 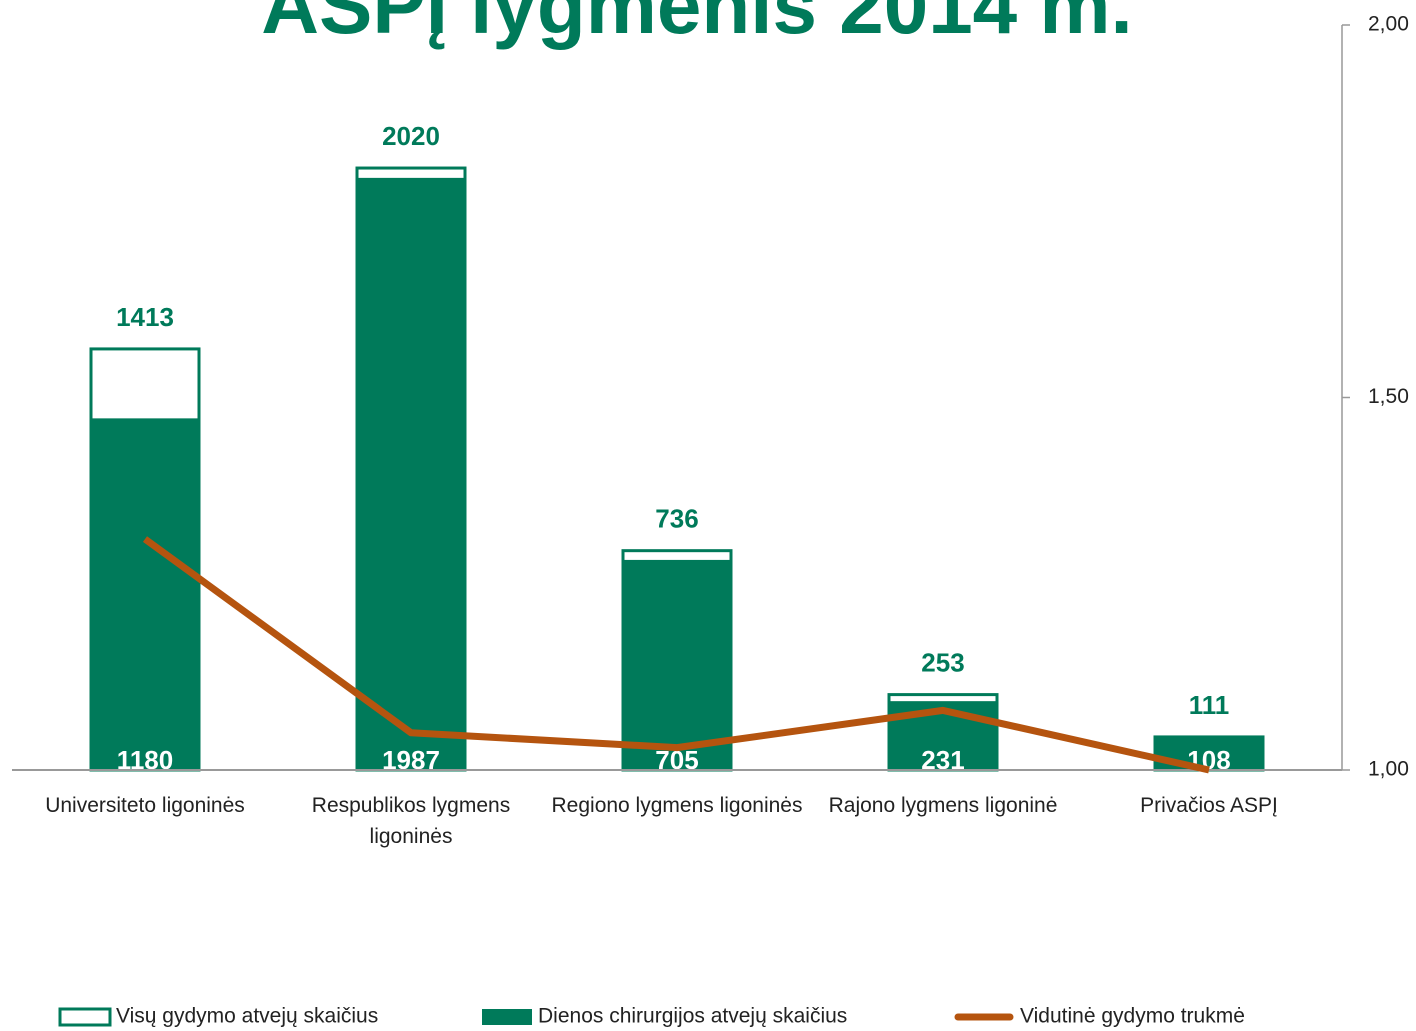 I want to click on total-label: 2020, so click(x=411, y=136).